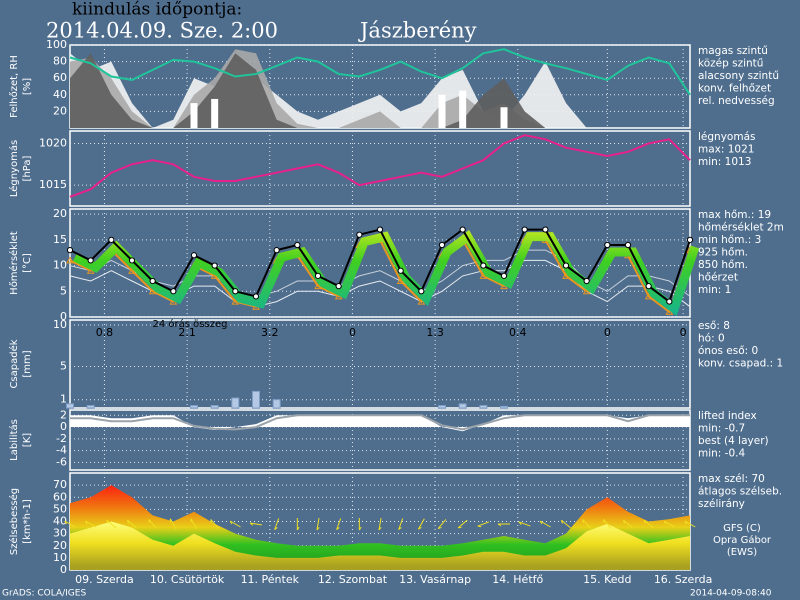  What do you see at coordinates (27, 521) in the screenshot?
I see `y-axis-label: [km*h-1]` at bounding box center [27, 521].